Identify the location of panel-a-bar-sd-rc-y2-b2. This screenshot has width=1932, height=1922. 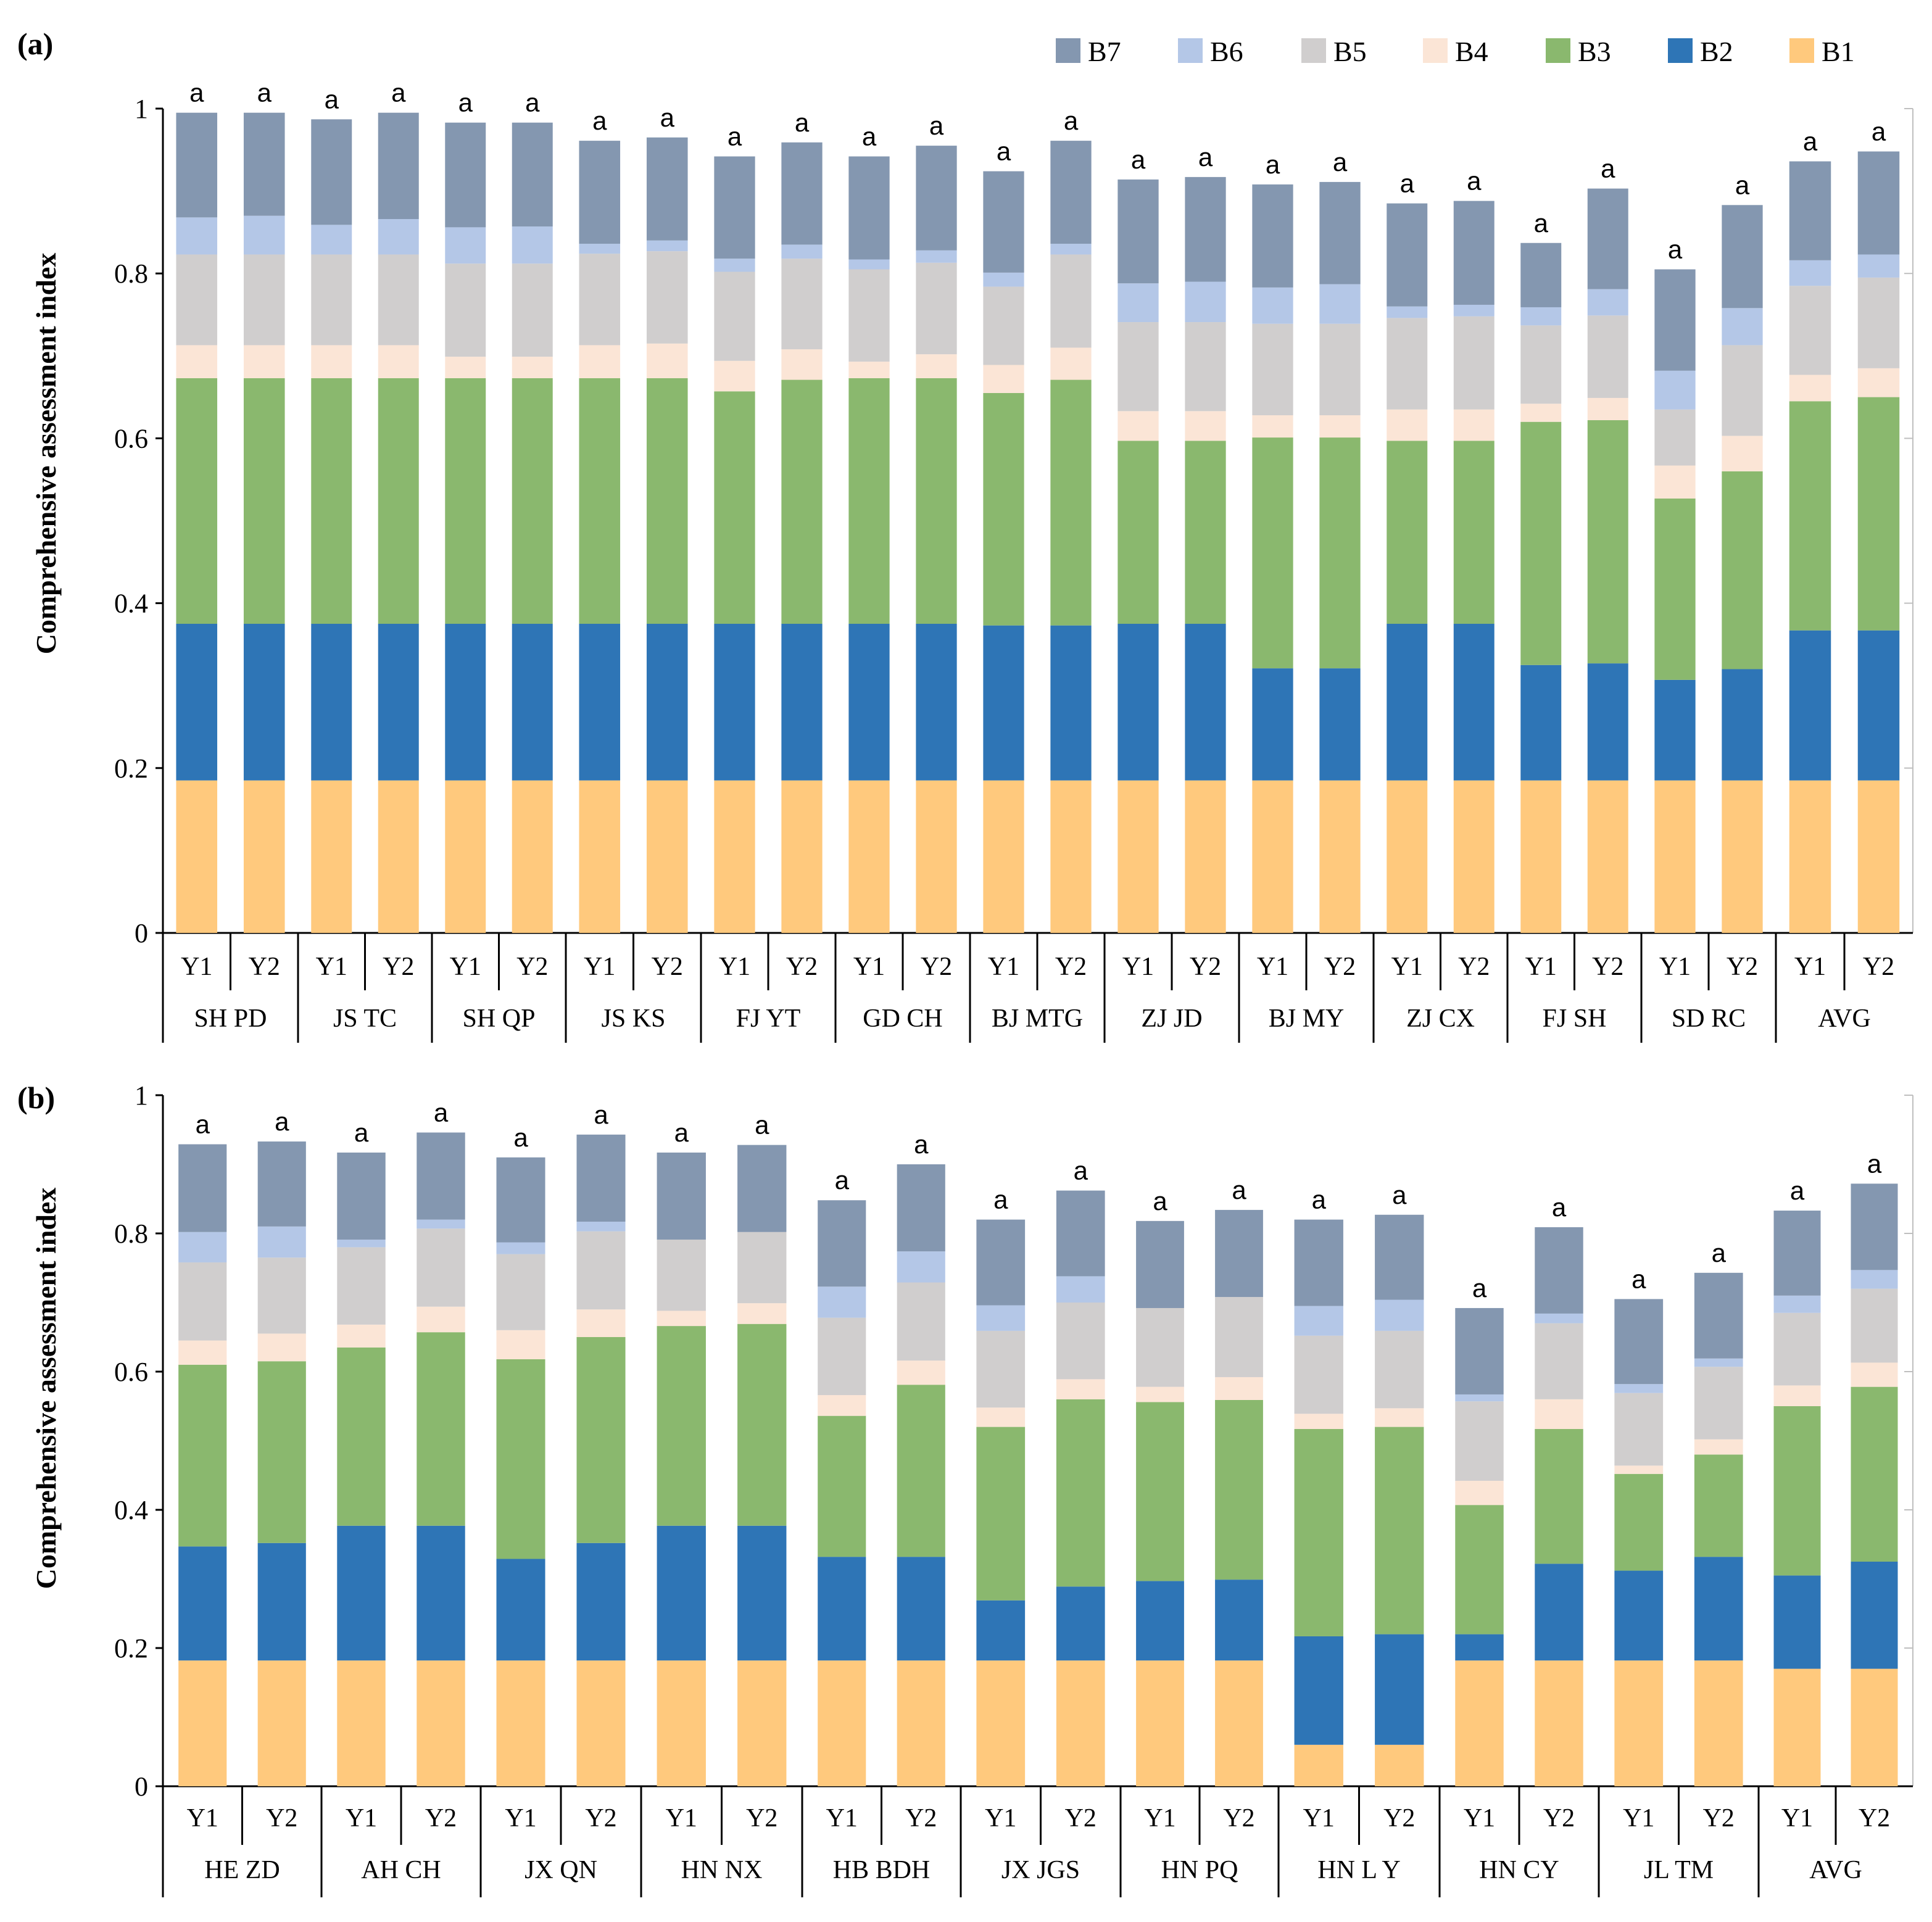
(1743, 725).